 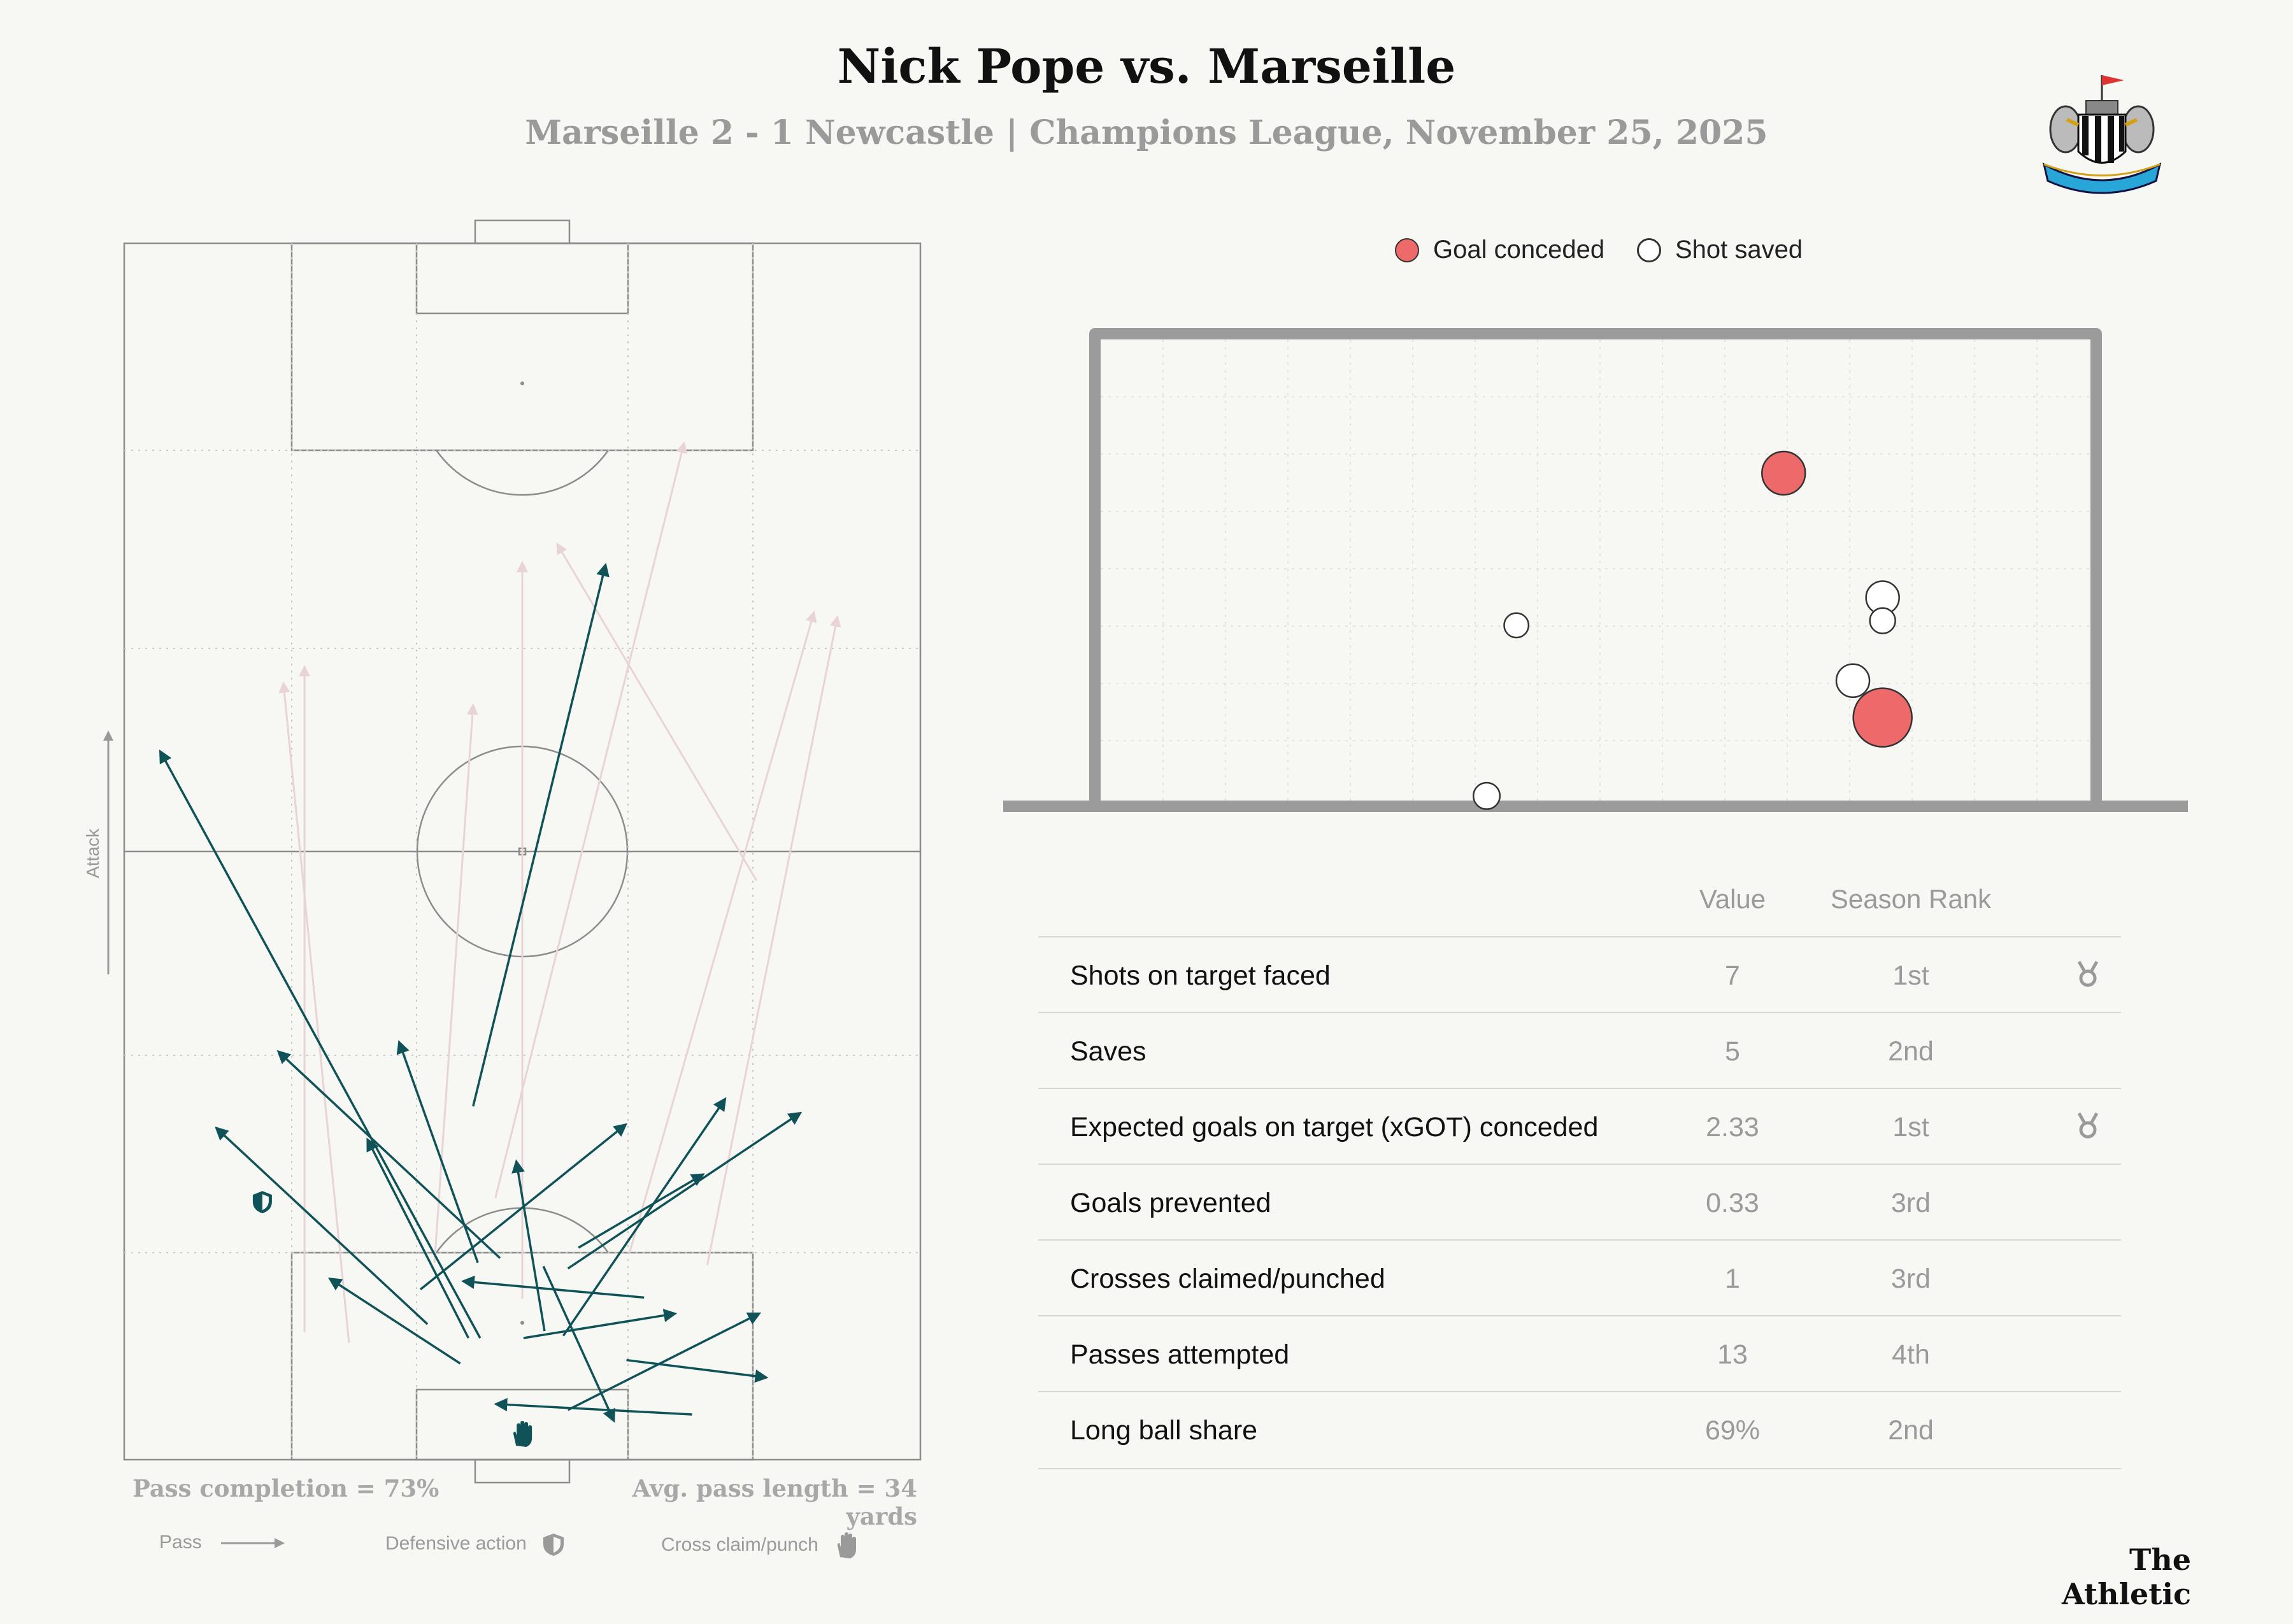 What do you see at coordinates (1732, 1051) in the screenshot?
I see `row-value: 5` at bounding box center [1732, 1051].